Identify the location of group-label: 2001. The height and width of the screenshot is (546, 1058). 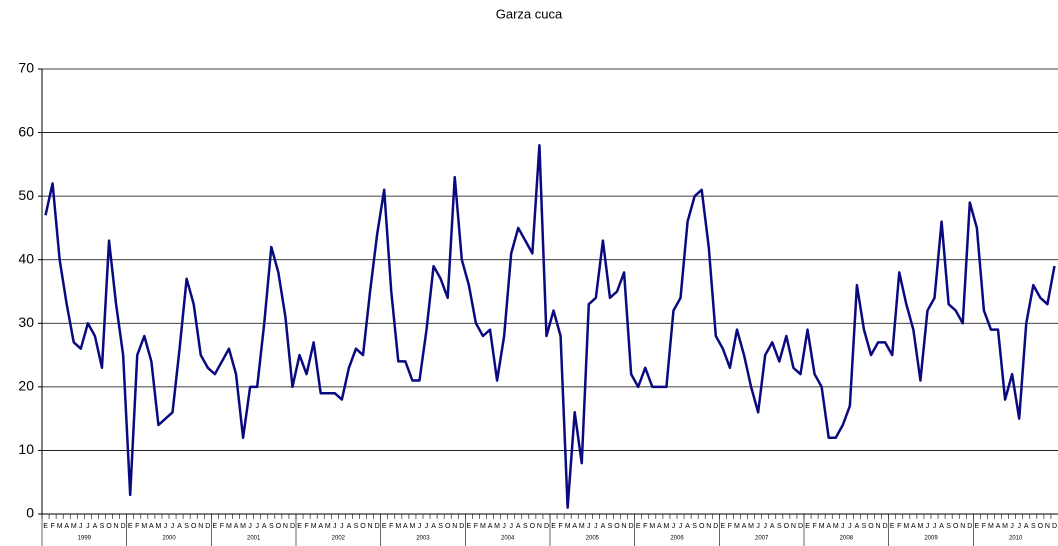
(254, 539).